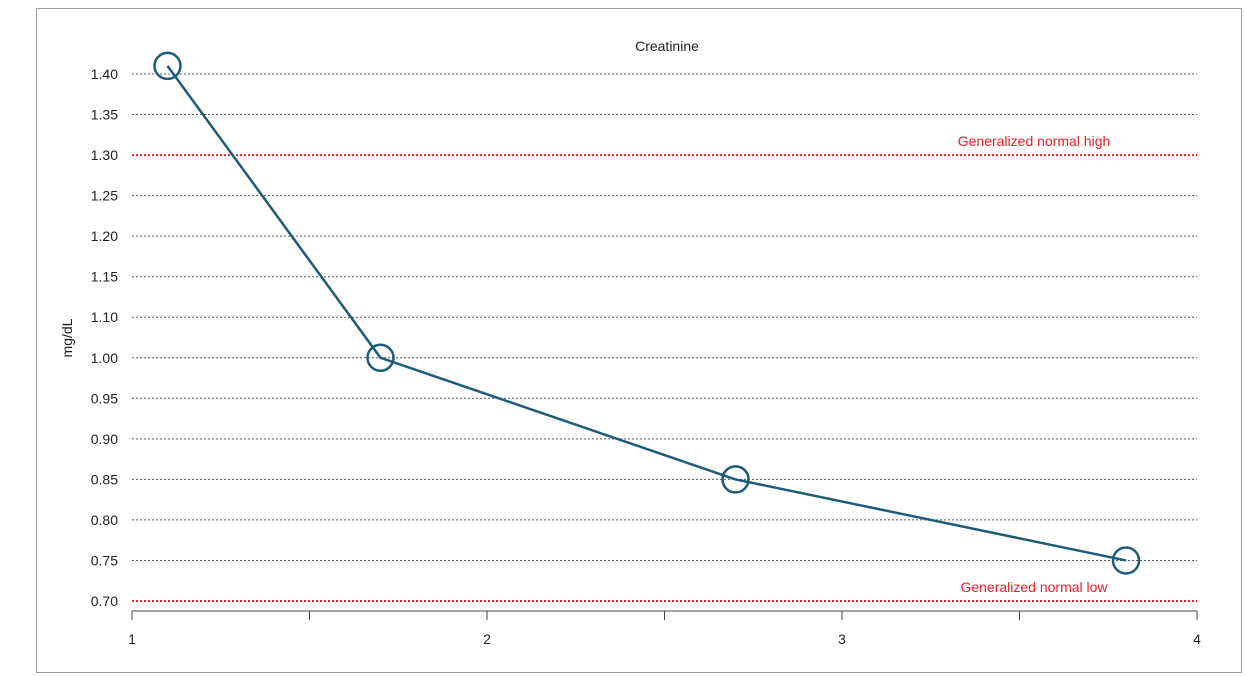 Image resolution: width=1246 pixels, height=677 pixels. I want to click on x-tick-label: 2, so click(487, 639).